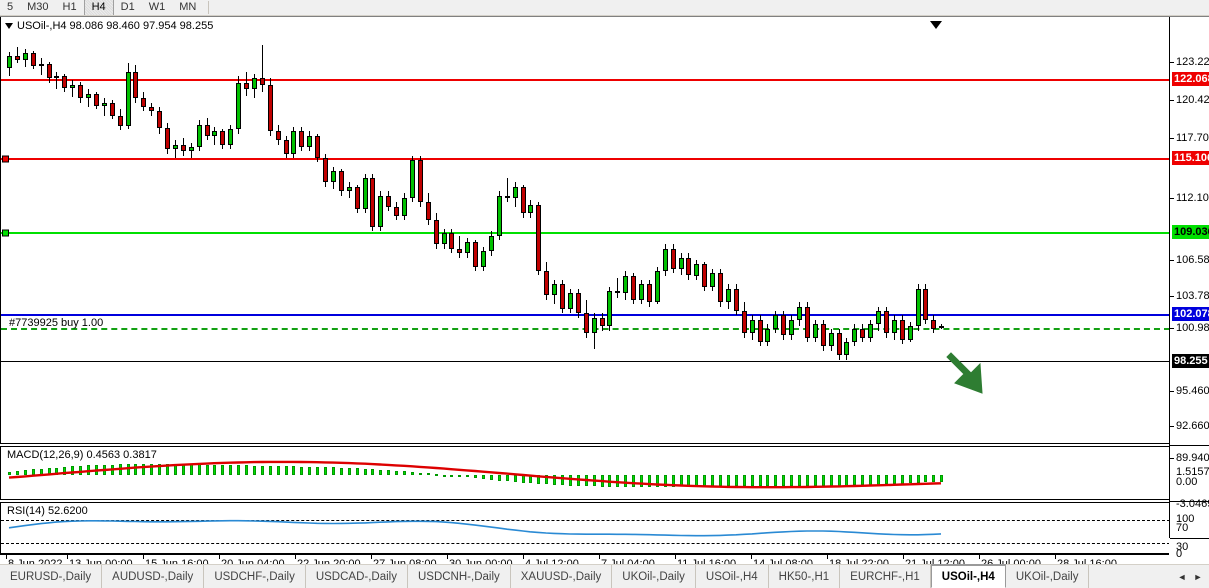 The width and height of the screenshot is (1209, 588). Describe the element at coordinates (9, 26) in the screenshot. I see `chevron-down-icon` at that location.